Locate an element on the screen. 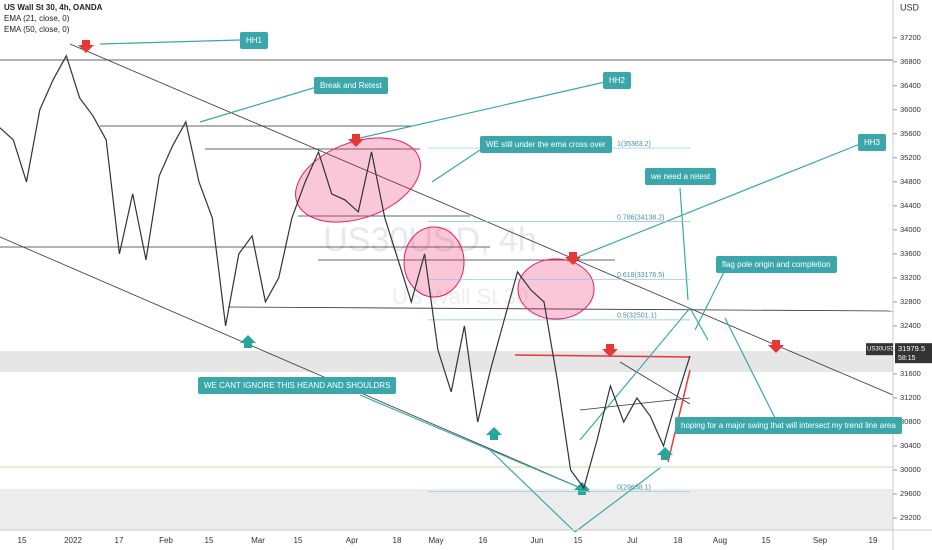 This screenshot has width=932, height=550. y-tick-label: 34800 is located at coordinates (910, 181).